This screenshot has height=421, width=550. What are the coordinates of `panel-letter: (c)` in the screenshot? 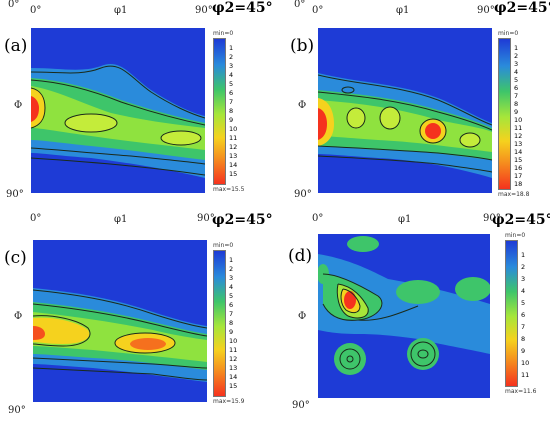 It's located at (15, 258).